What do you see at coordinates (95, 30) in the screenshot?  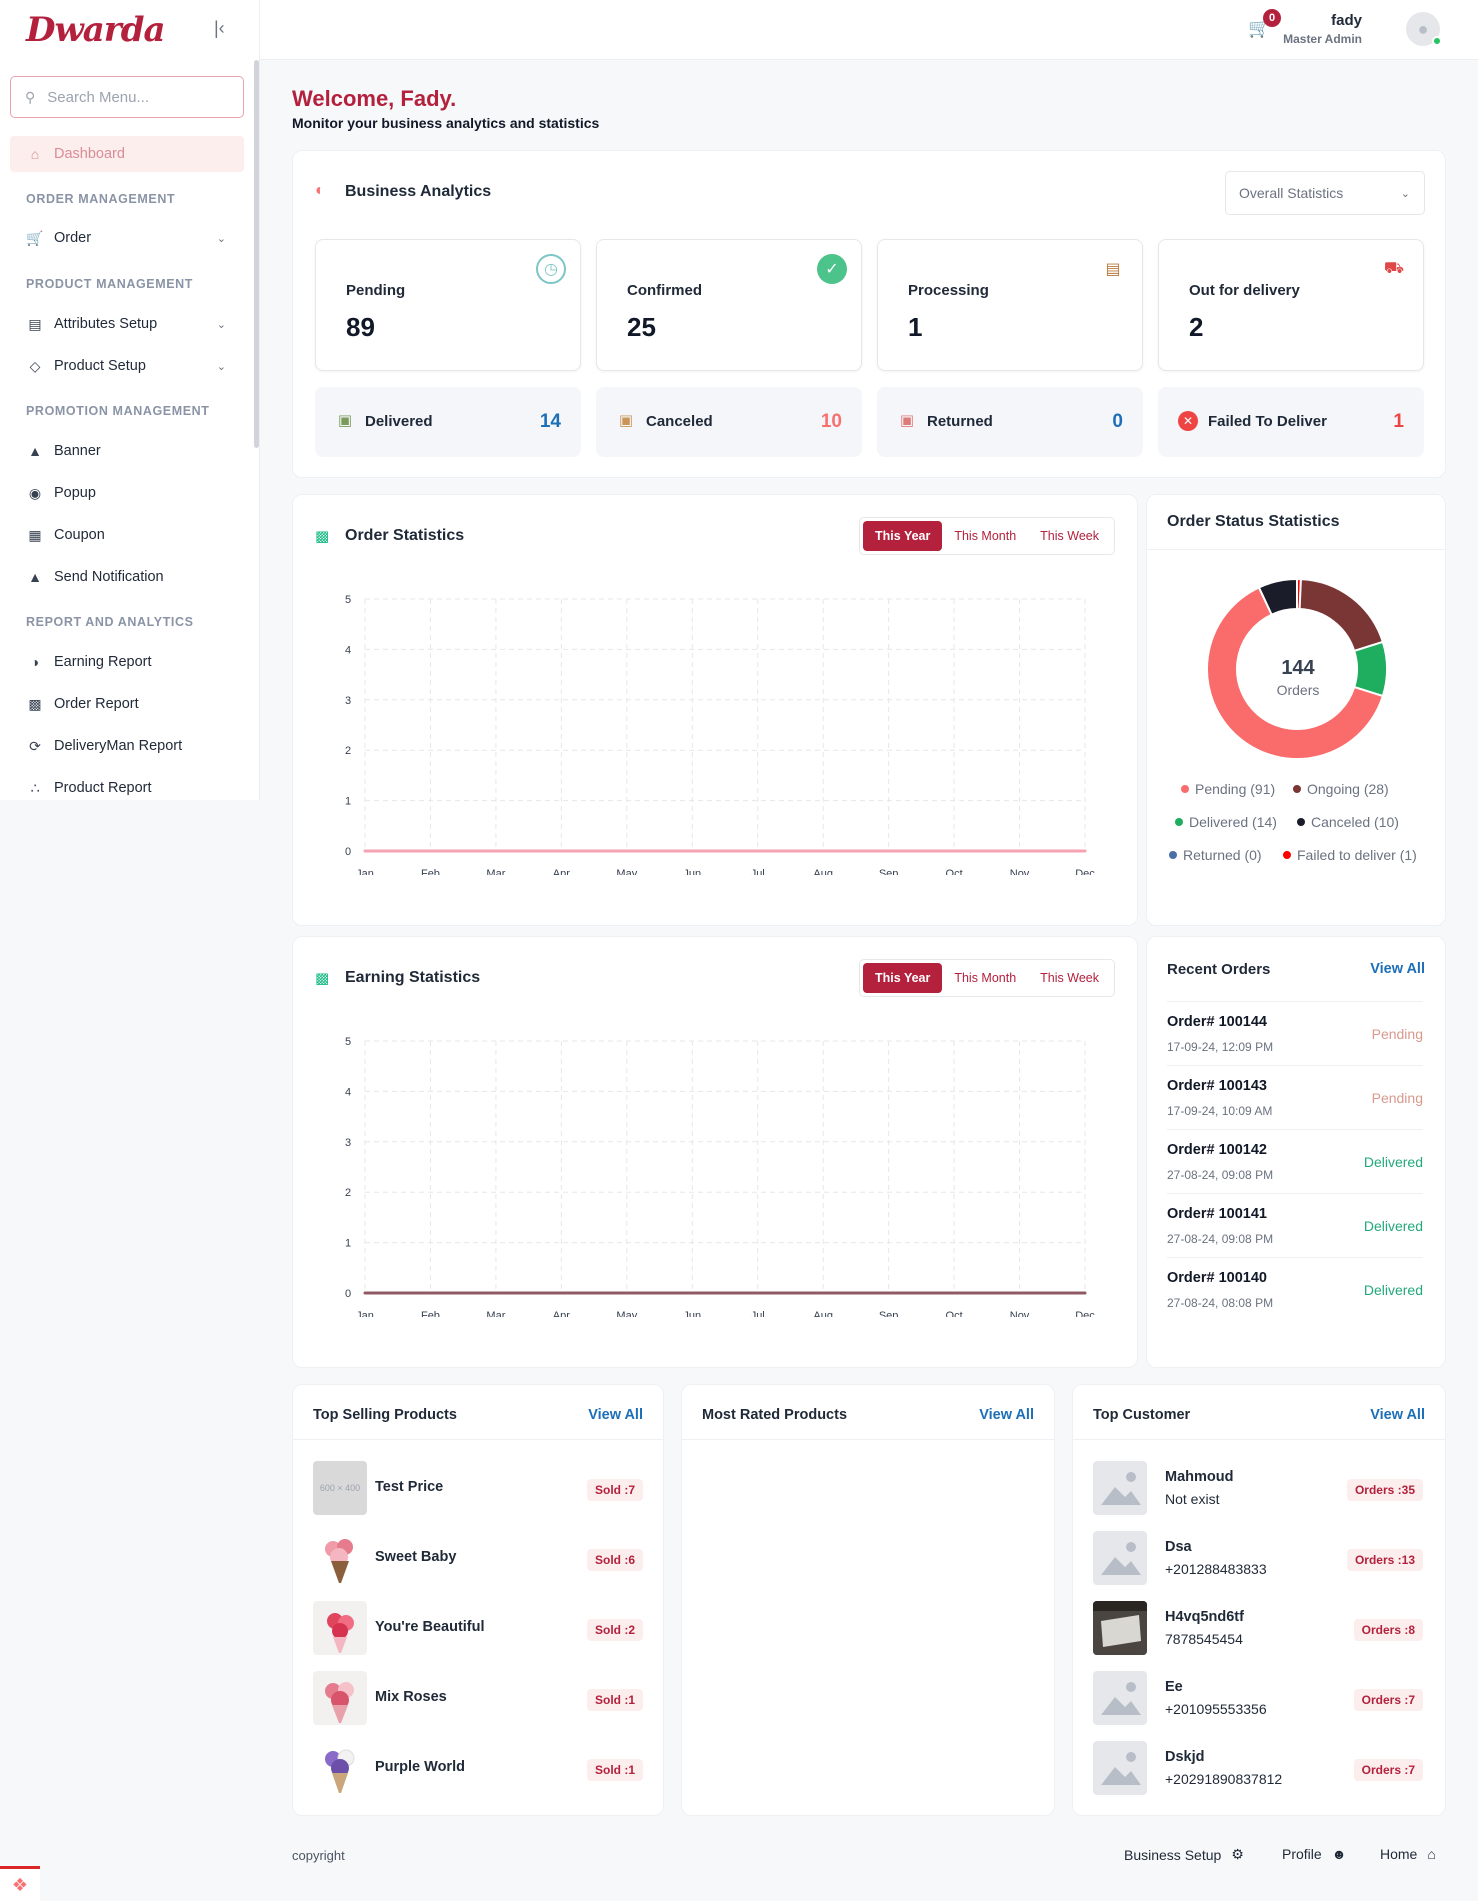 I see `brand-logo: Dwarda` at bounding box center [95, 30].